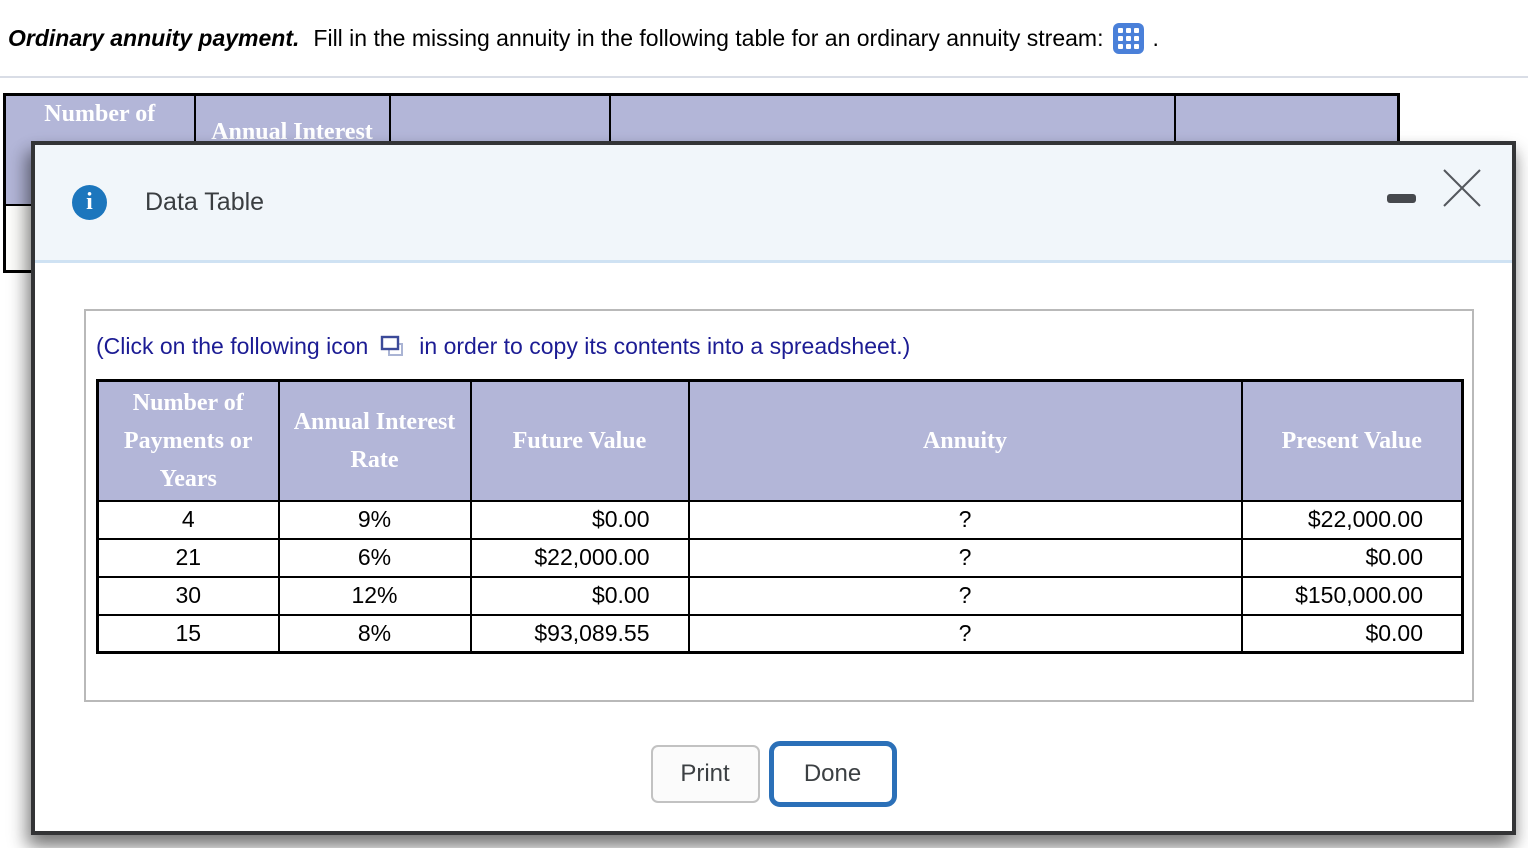 The image size is (1528, 848). What do you see at coordinates (232, 346) in the screenshot?
I see `instruction-prefix: (Click on the following icon` at bounding box center [232, 346].